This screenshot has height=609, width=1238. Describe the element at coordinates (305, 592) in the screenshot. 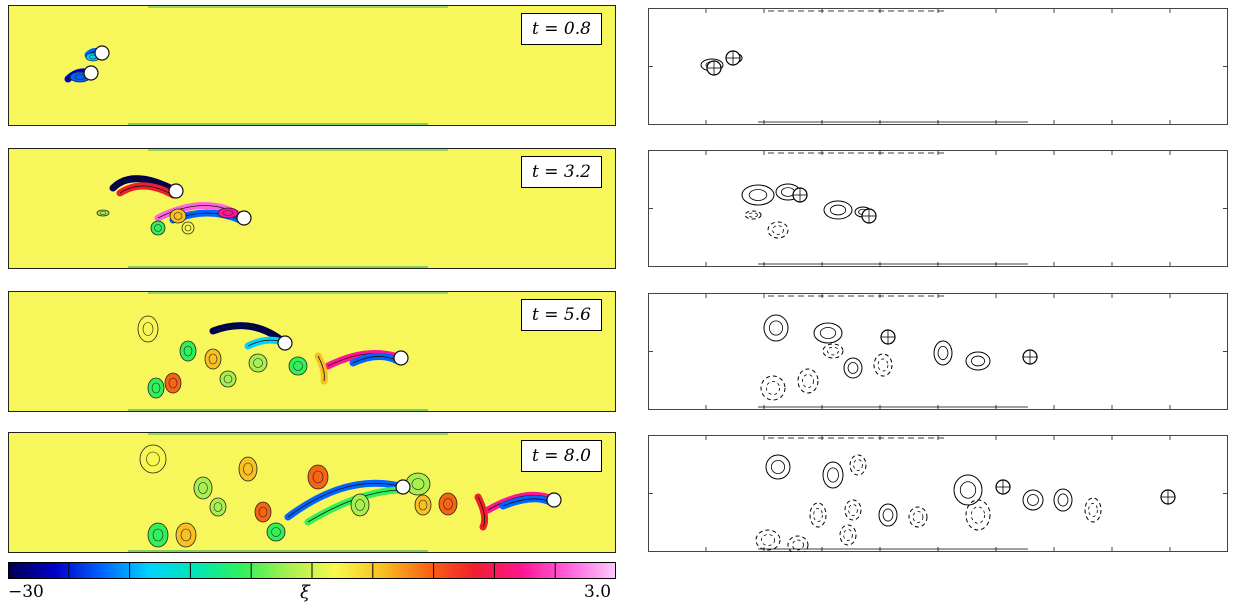

I see `colorbar-symbol: ξ` at that location.